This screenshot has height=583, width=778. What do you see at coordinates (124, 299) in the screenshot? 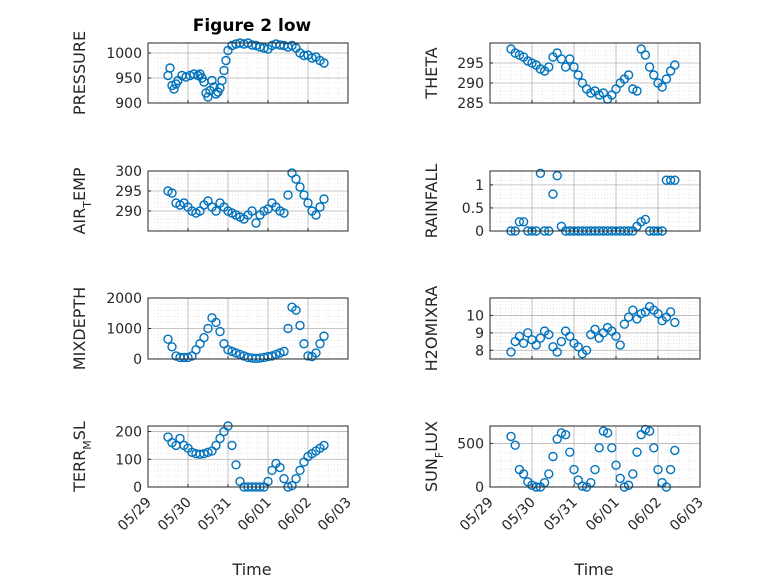
I see `y-tick-label: 2000` at bounding box center [124, 299].